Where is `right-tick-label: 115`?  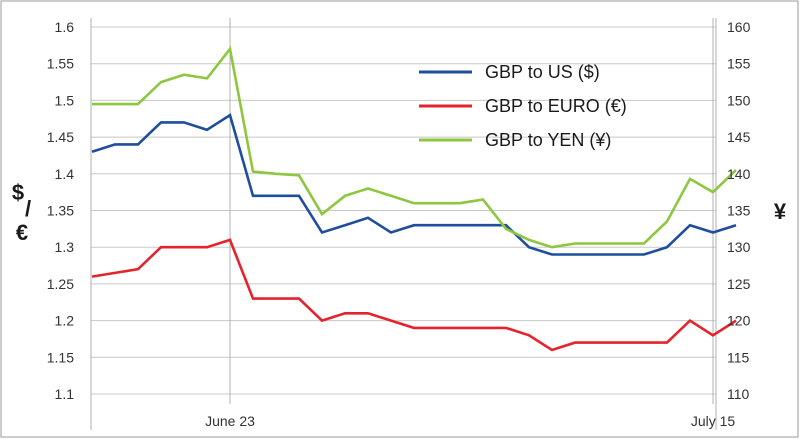 right-tick-label: 115 is located at coordinates (738, 357).